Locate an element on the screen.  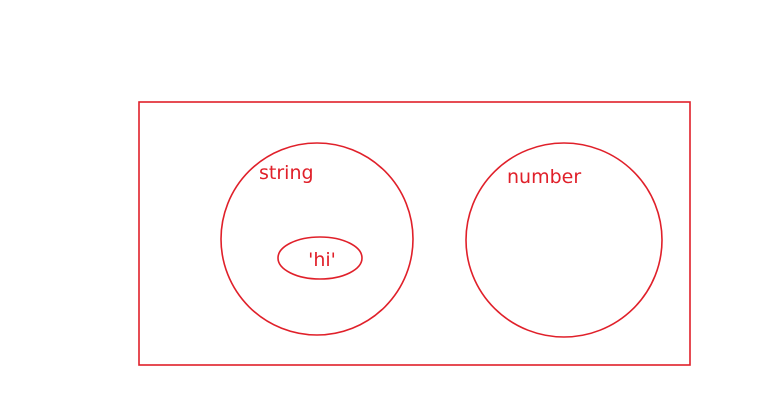
set-label-string: string is located at coordinates (286, 173).